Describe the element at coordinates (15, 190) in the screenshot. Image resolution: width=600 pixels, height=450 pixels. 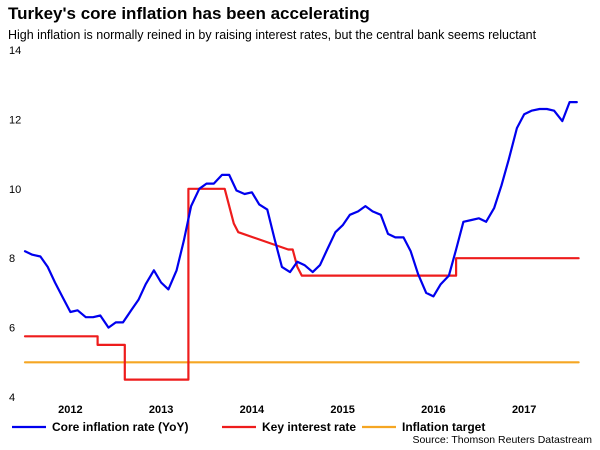
I see `y-tick-label: 10` at that location.